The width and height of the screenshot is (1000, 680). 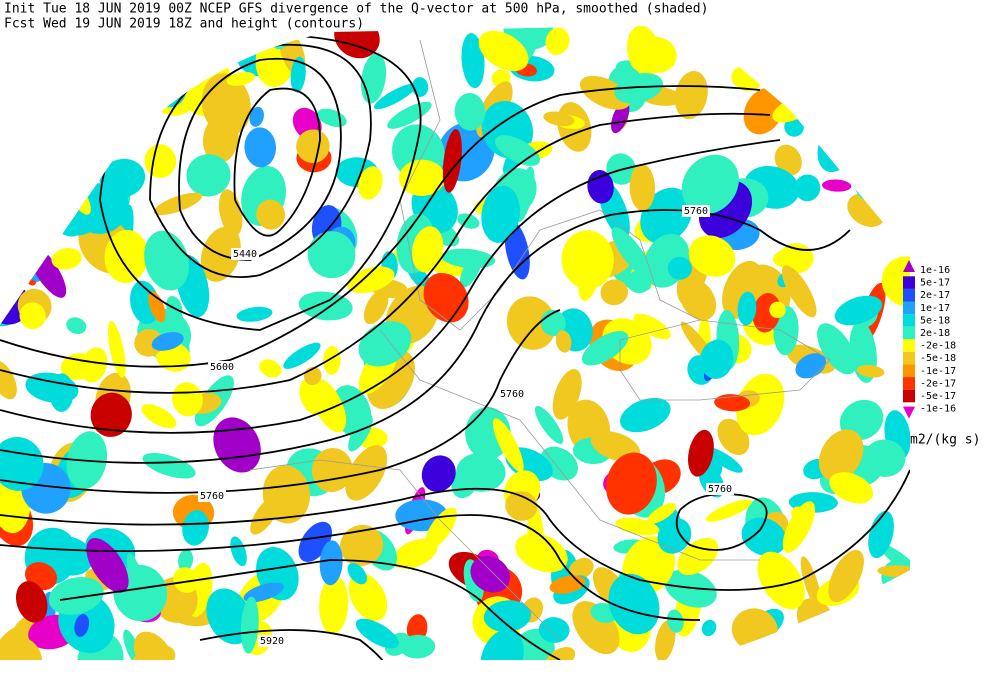 What do you see at coordinates (935, 270) in the screenshot?
I see `colorbar-label: 1e-16` at bounding box center [935, 270].